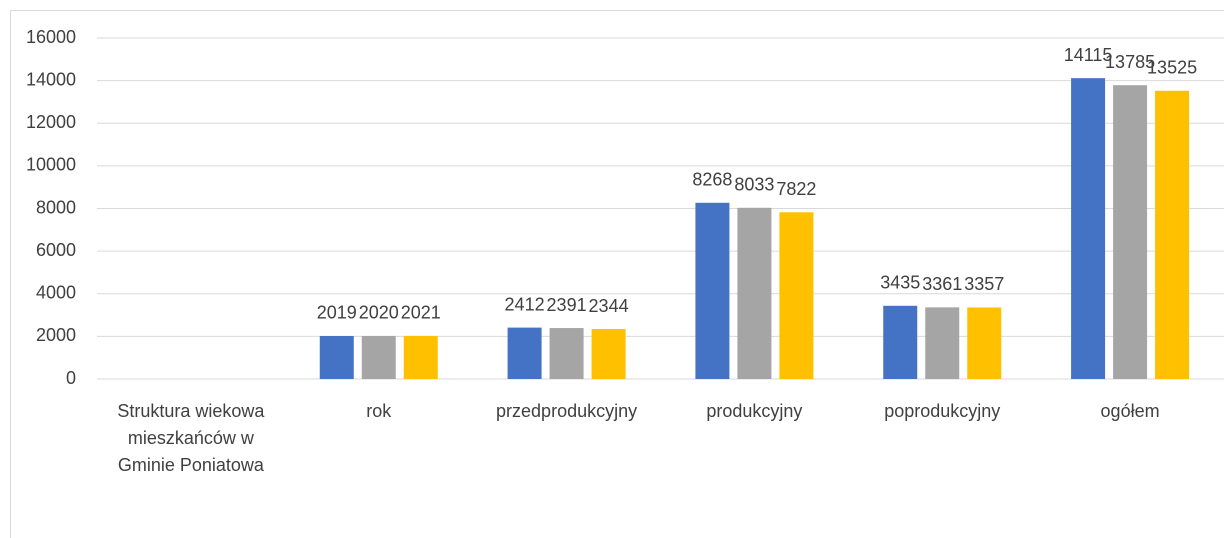 The height and width of the screenshot is (538, 1224). Describe the element at coordinates (56, 335) in the screenshot. I see `y-tick-label: 2000` at that location.